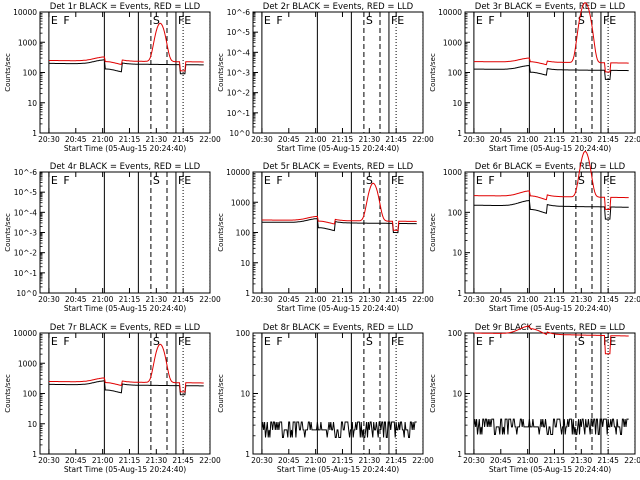  What do you see at coordinates (125, 167) in the screenshot?
I see `panel-title: Det 4r BLACK = Events, RED = LLD` at bounding box center [125, 167].